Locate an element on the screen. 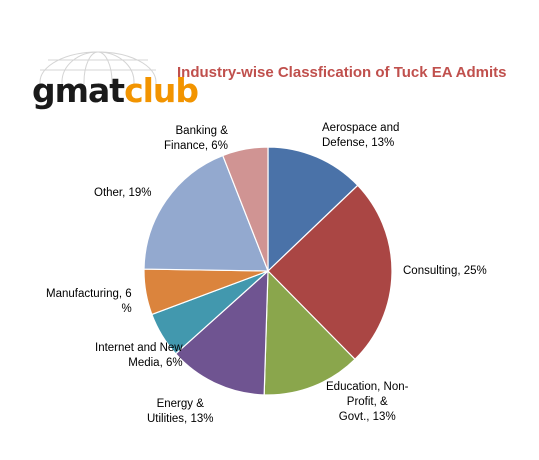 This screenshot has width=539, height=460. pie-slice-consulting is located at coordinates (330, 272).